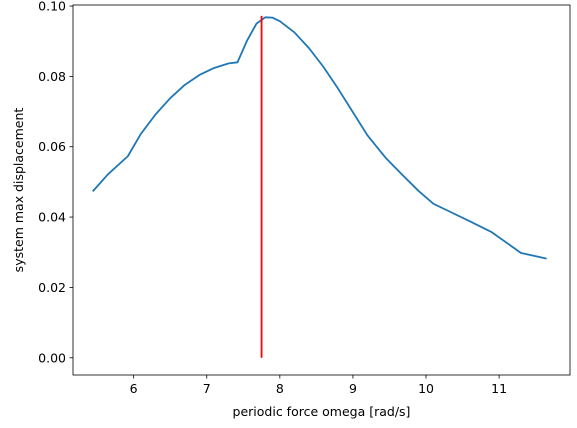 The height and width of the screenshot is (428, 577). What do you see at coordinates (52, 7) in the screenshot?
I see `y-tick-label: 0.10` at bounding box center [52, 7].